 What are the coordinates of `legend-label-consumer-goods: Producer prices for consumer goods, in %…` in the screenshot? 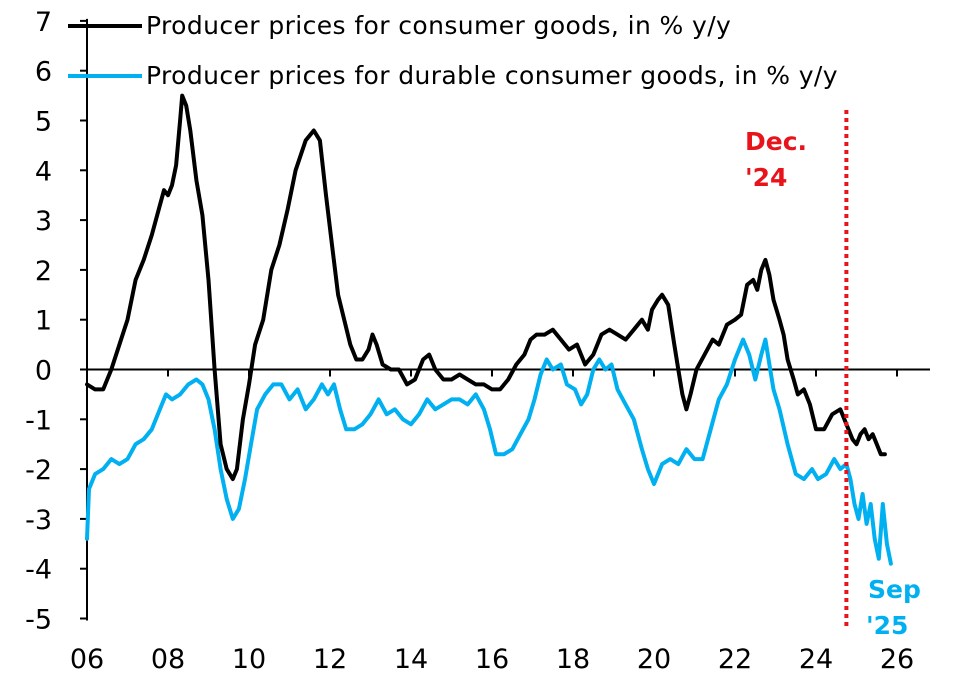 It's located at (438, 25).